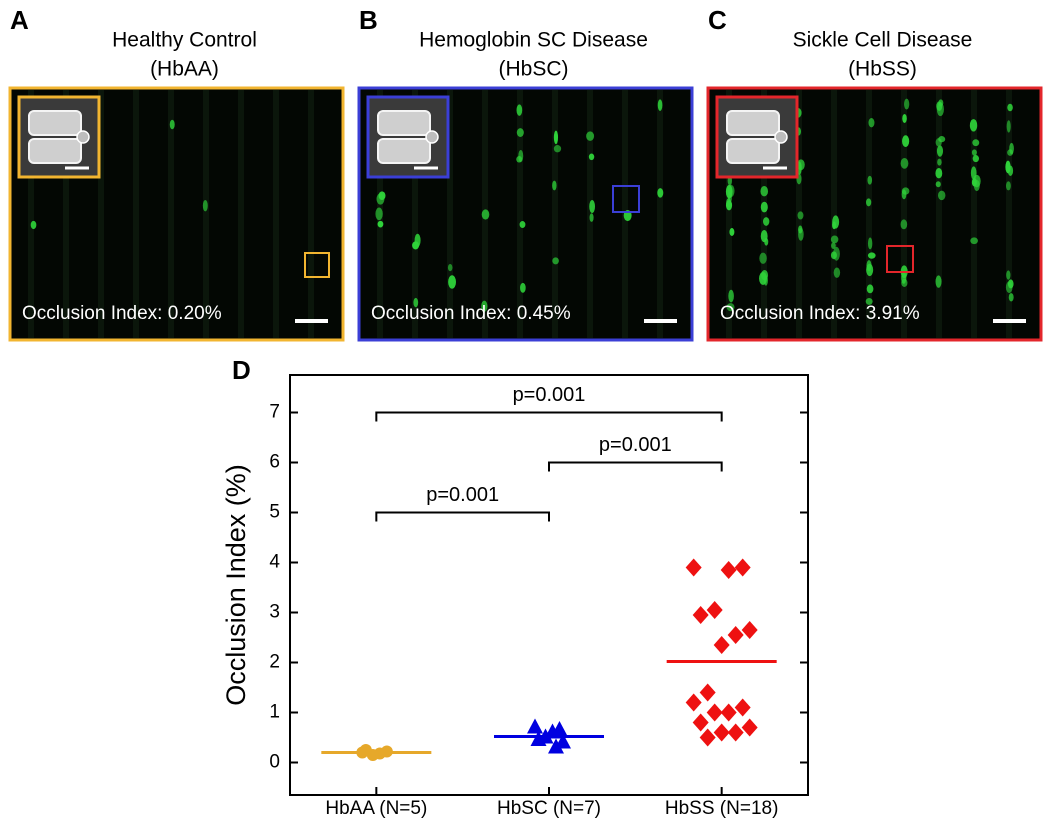 Image resolution: width=1050 pixels, height=824 pixels. I want to click on y-tick-label: 2, so click(274, 662).